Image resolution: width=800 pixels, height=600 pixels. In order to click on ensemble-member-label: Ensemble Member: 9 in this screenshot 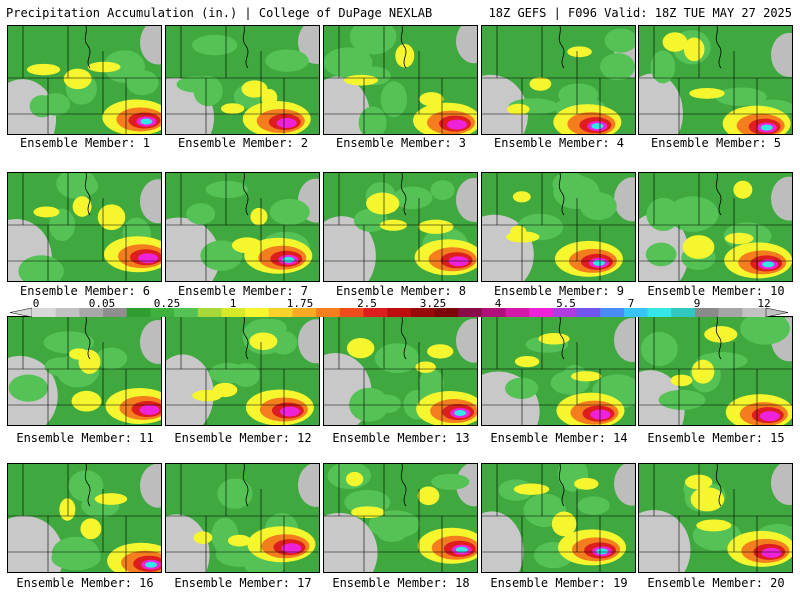, I will do `click(559, 291)`.